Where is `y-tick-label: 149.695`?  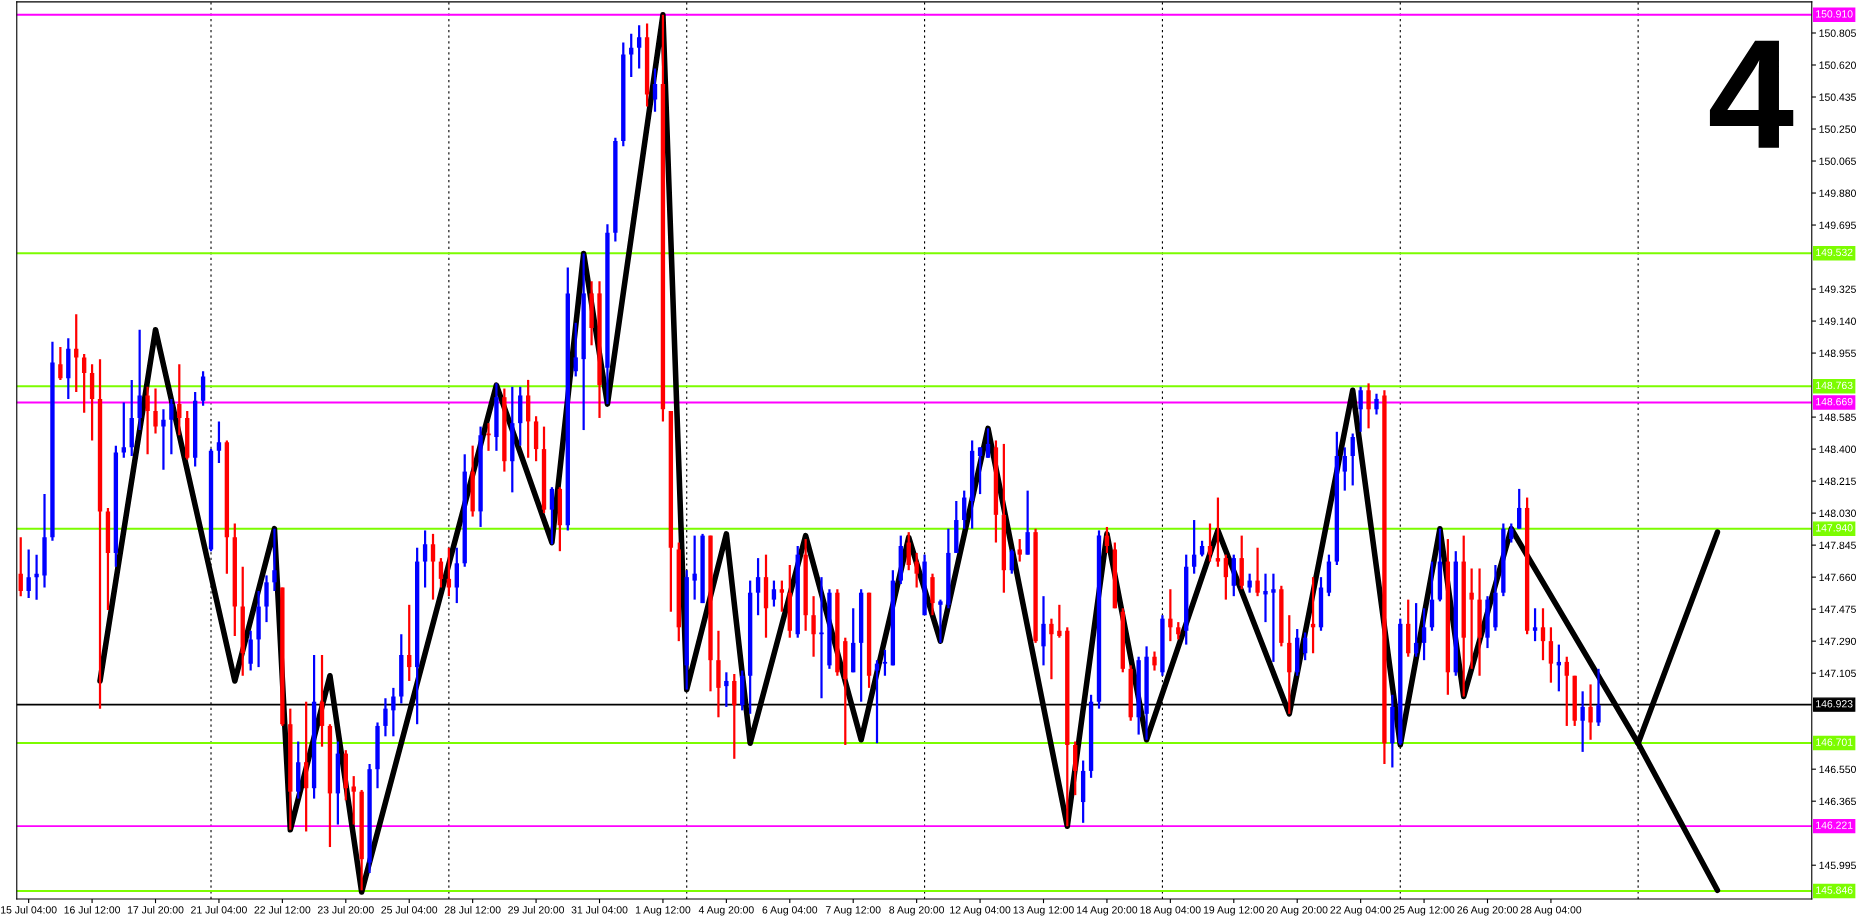 y-tick-label: 149.695 is located at coordinates (1837, 225).